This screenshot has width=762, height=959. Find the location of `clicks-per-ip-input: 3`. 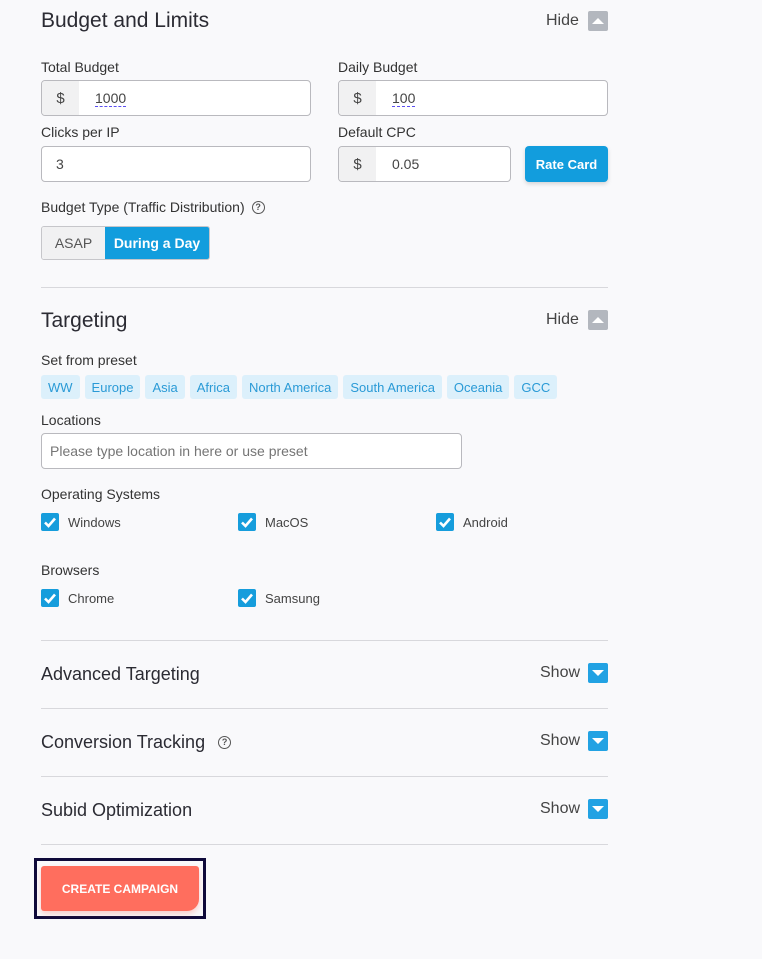

clicks-per-ip-input: 3 is located at coordinates (176, 164).